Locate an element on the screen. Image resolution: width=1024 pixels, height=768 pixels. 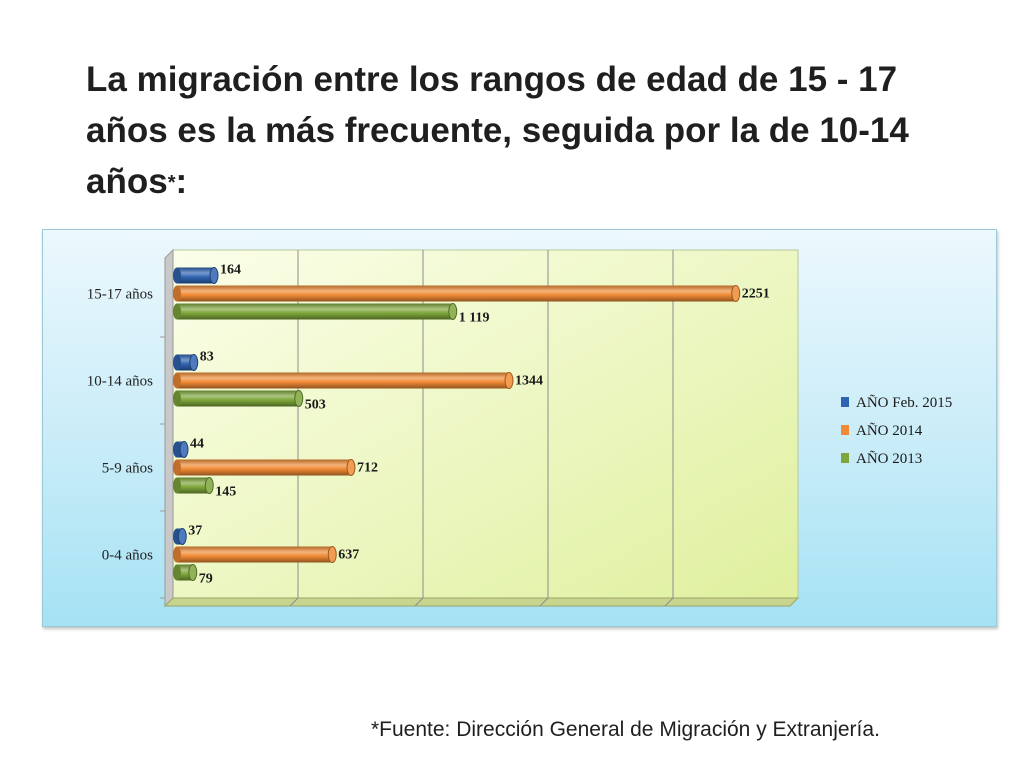
category-label: 15-17 años is located at coordinates (120, 295).